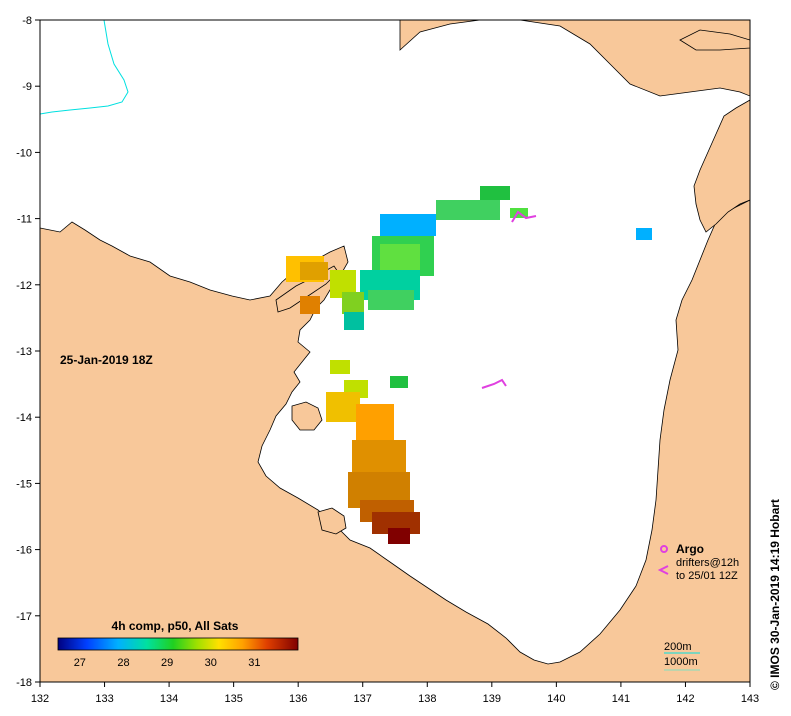  What do you see at coordinates (363, 699) in the screenshot?
I see `x-tick-label: 137` at bounding box center [363, 699].